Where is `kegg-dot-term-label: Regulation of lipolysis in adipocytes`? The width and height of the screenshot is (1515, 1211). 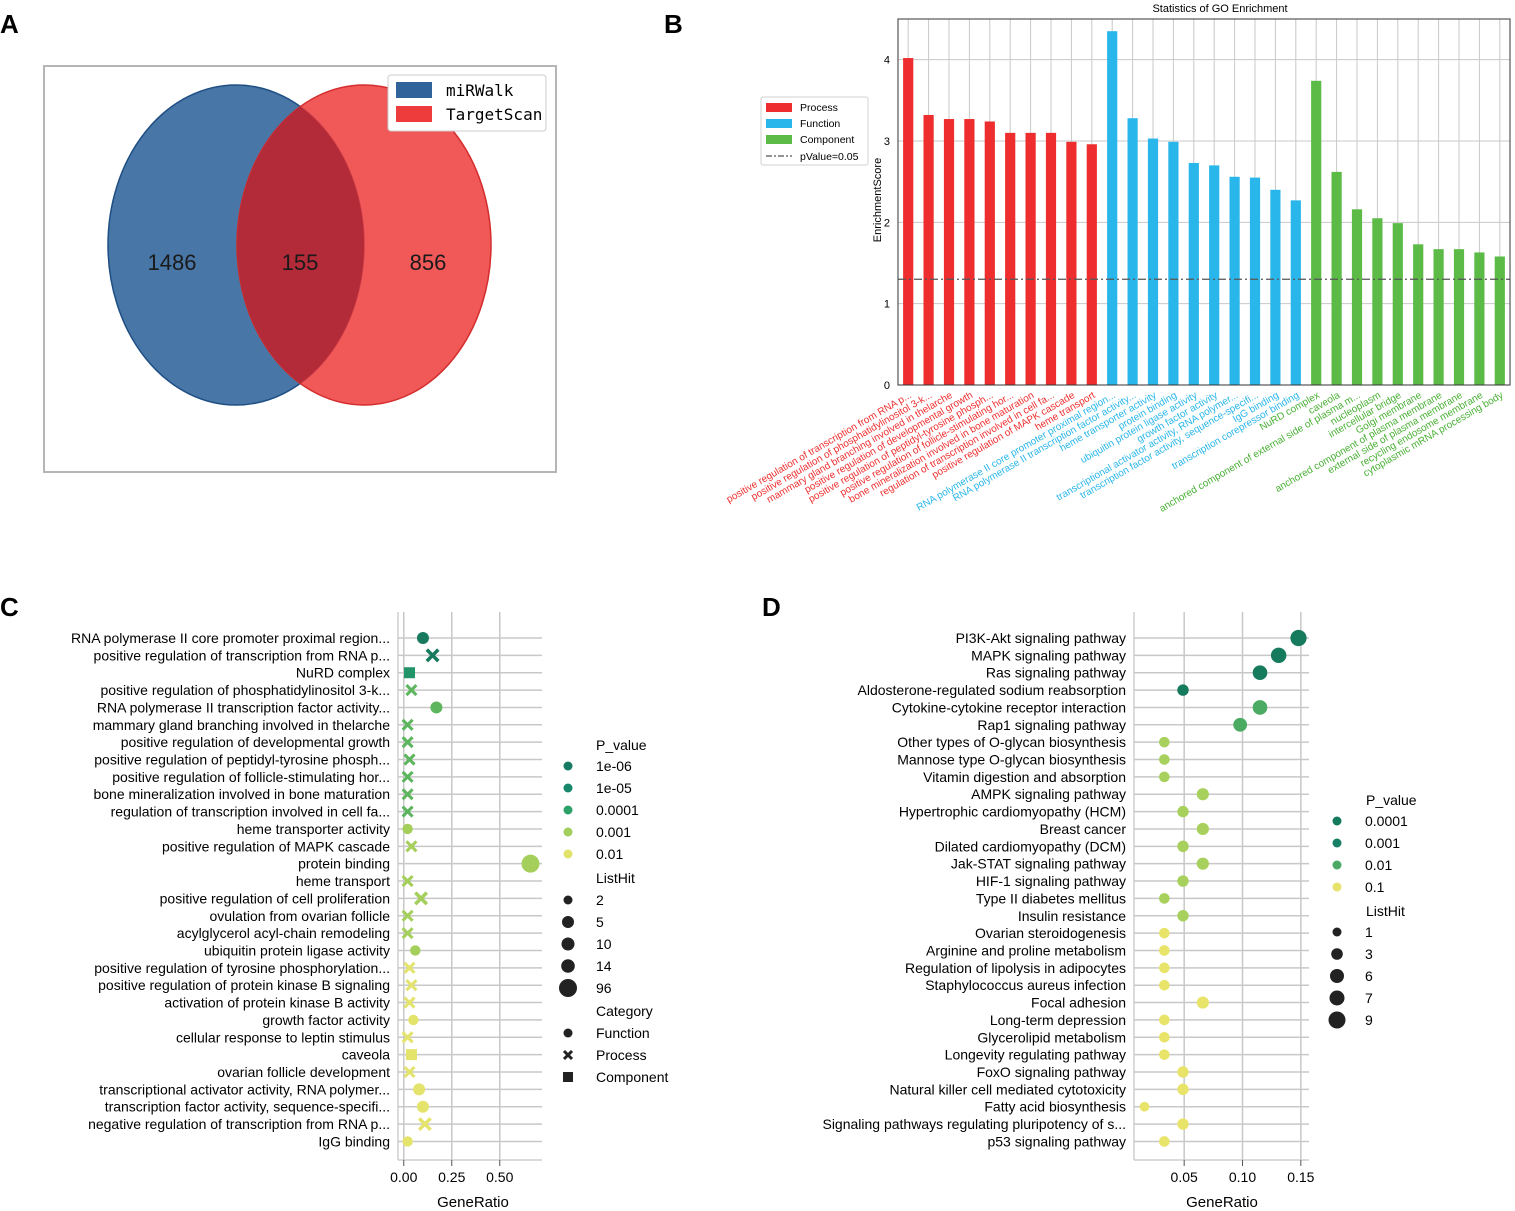 kegg-dot-term-label: Regulation of lipolysis in adipocytes is located at coordinates (1015, 968).